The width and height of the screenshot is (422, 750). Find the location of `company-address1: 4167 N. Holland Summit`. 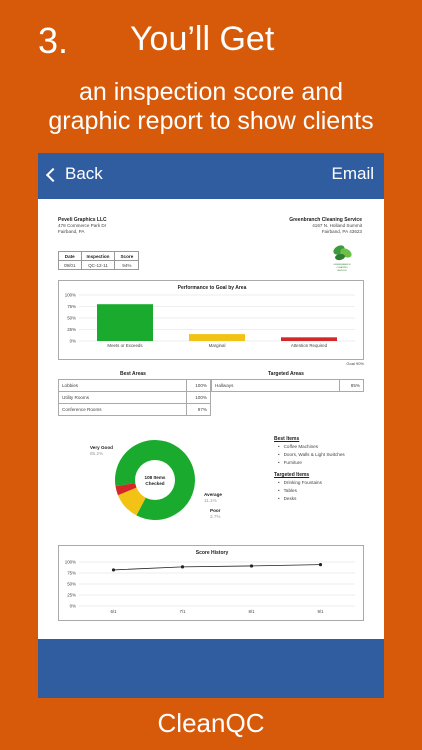

company-address1: 4167 N. Holland Summit is located at coordinates (337, 225).